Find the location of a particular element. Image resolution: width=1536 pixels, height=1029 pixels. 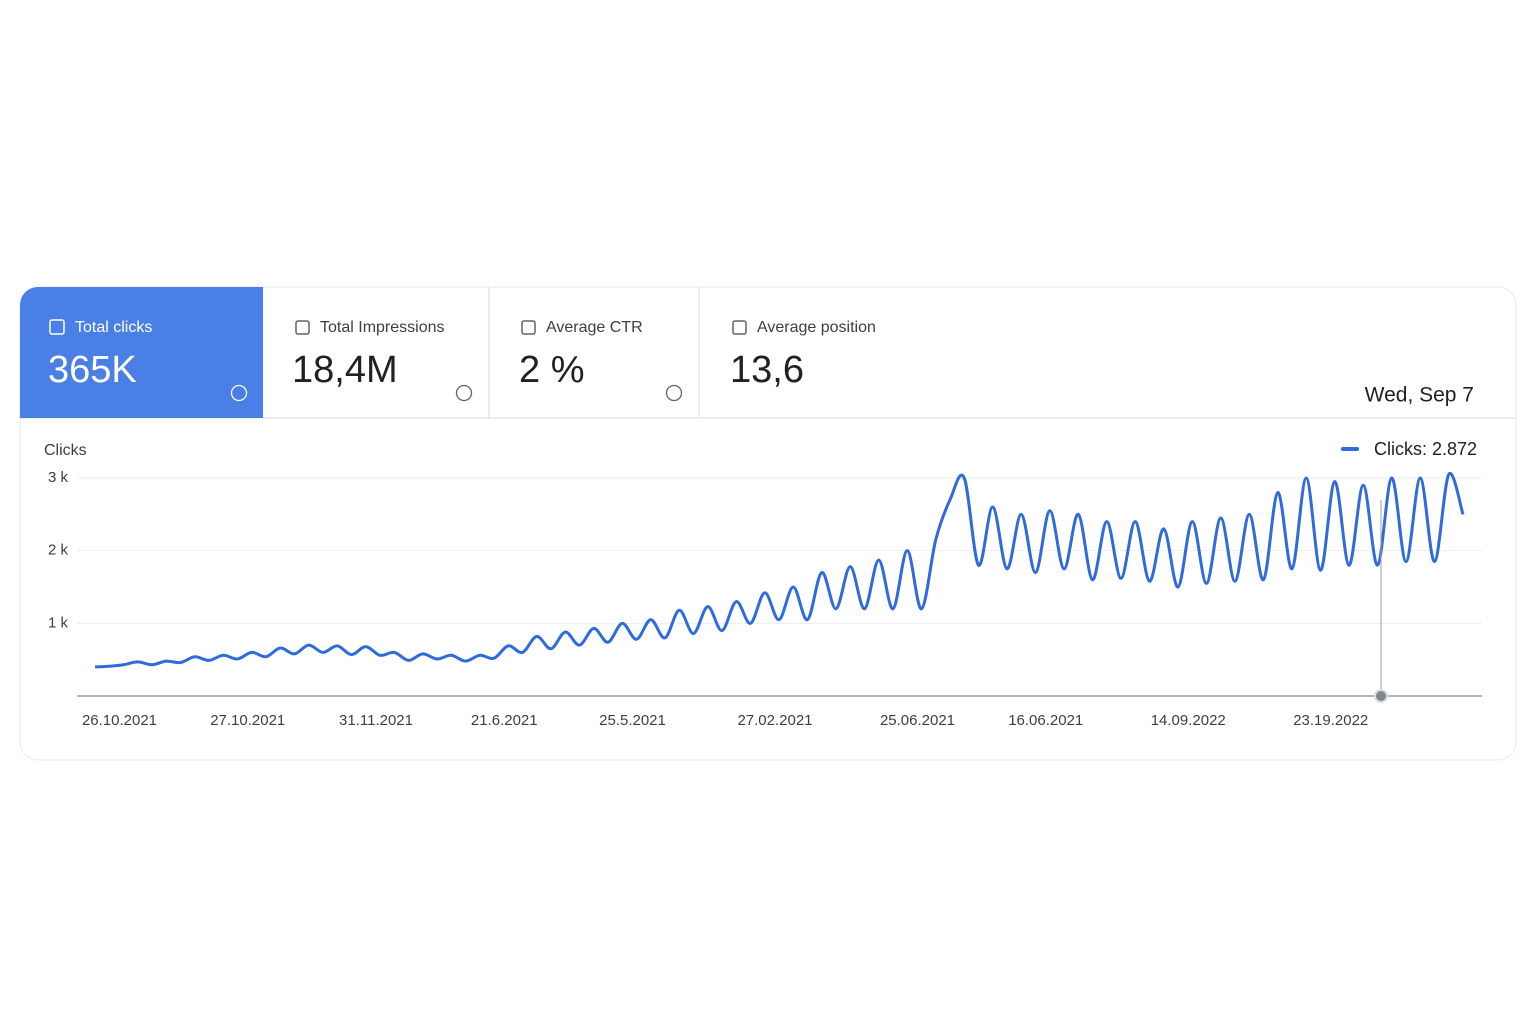

hover-marker is located at coordinates (1381, 696).